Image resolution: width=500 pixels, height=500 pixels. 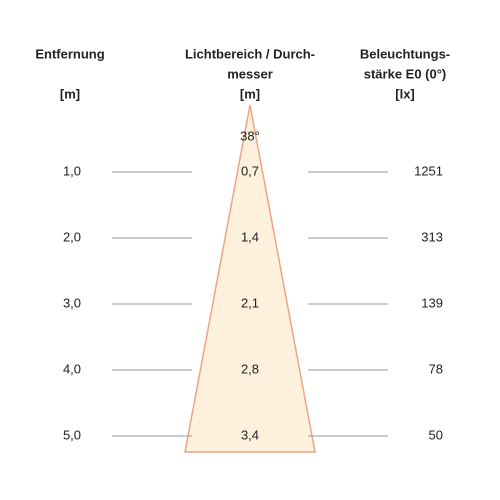 What do you see at coordinates (432, 302) in the screenshot?
I see `illuminance: 139` at bounding box center [432, 302].